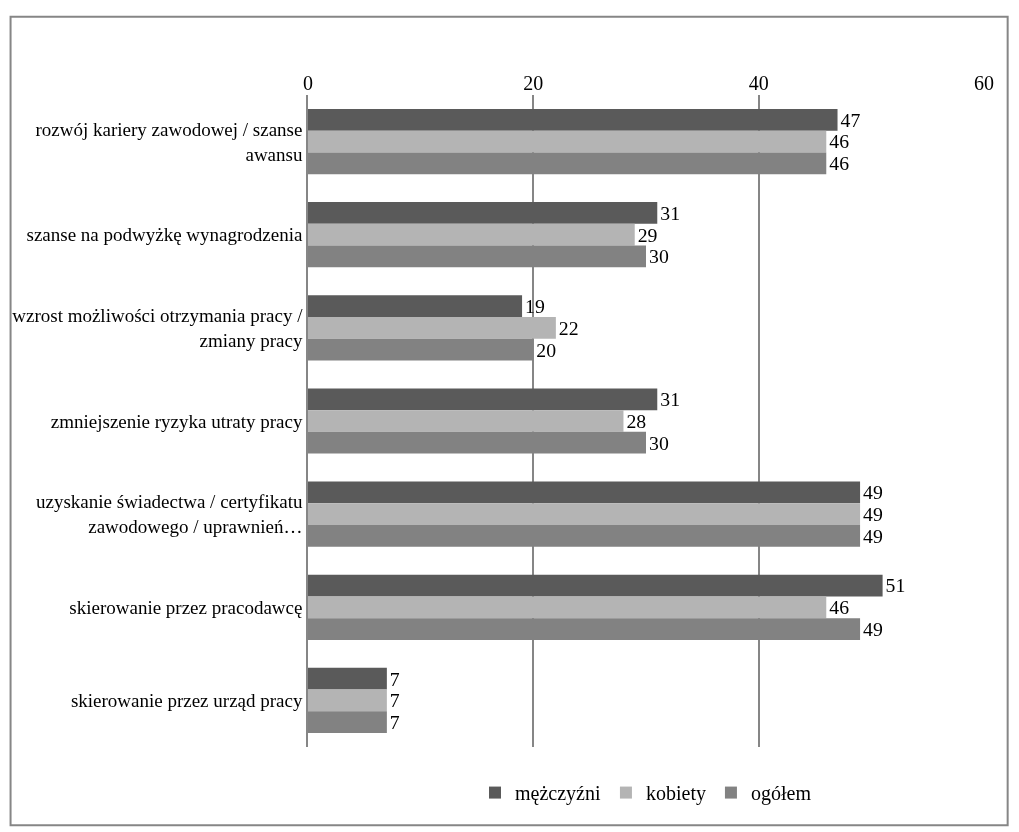  What do you see at coordinates (165, 235) in the screenshot?
I see `y-tick-label: szanse na podwyżkę wynagrodzenia` at bounding box center [165, 235].